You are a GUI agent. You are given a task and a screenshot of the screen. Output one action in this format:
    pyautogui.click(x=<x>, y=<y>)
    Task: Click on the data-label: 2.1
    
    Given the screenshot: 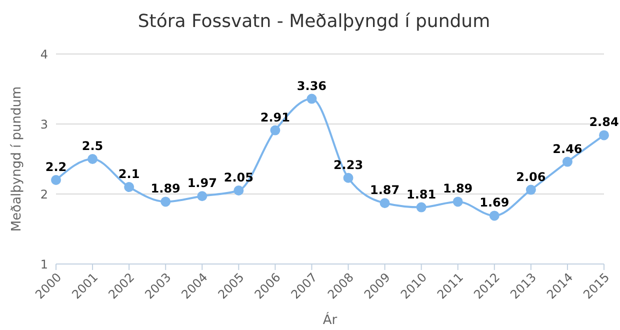 What is the action you would take?
    pyautogui.click(x=129, y=174)
    